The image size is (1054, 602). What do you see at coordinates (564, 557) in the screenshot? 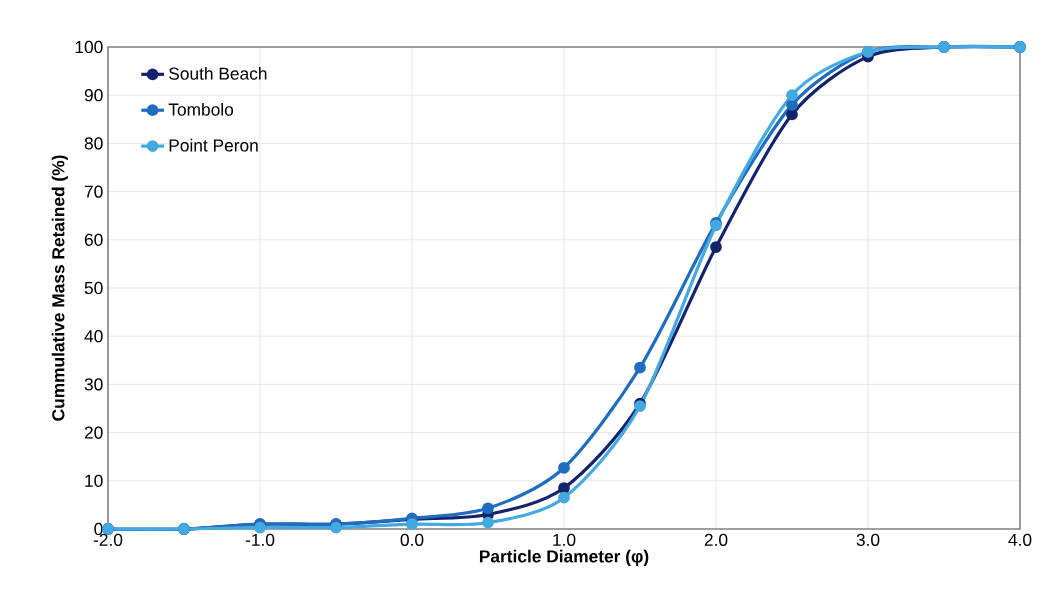
I see `x-axis-title: Particle Diameter (φ)` at bounding box center [564, 557].